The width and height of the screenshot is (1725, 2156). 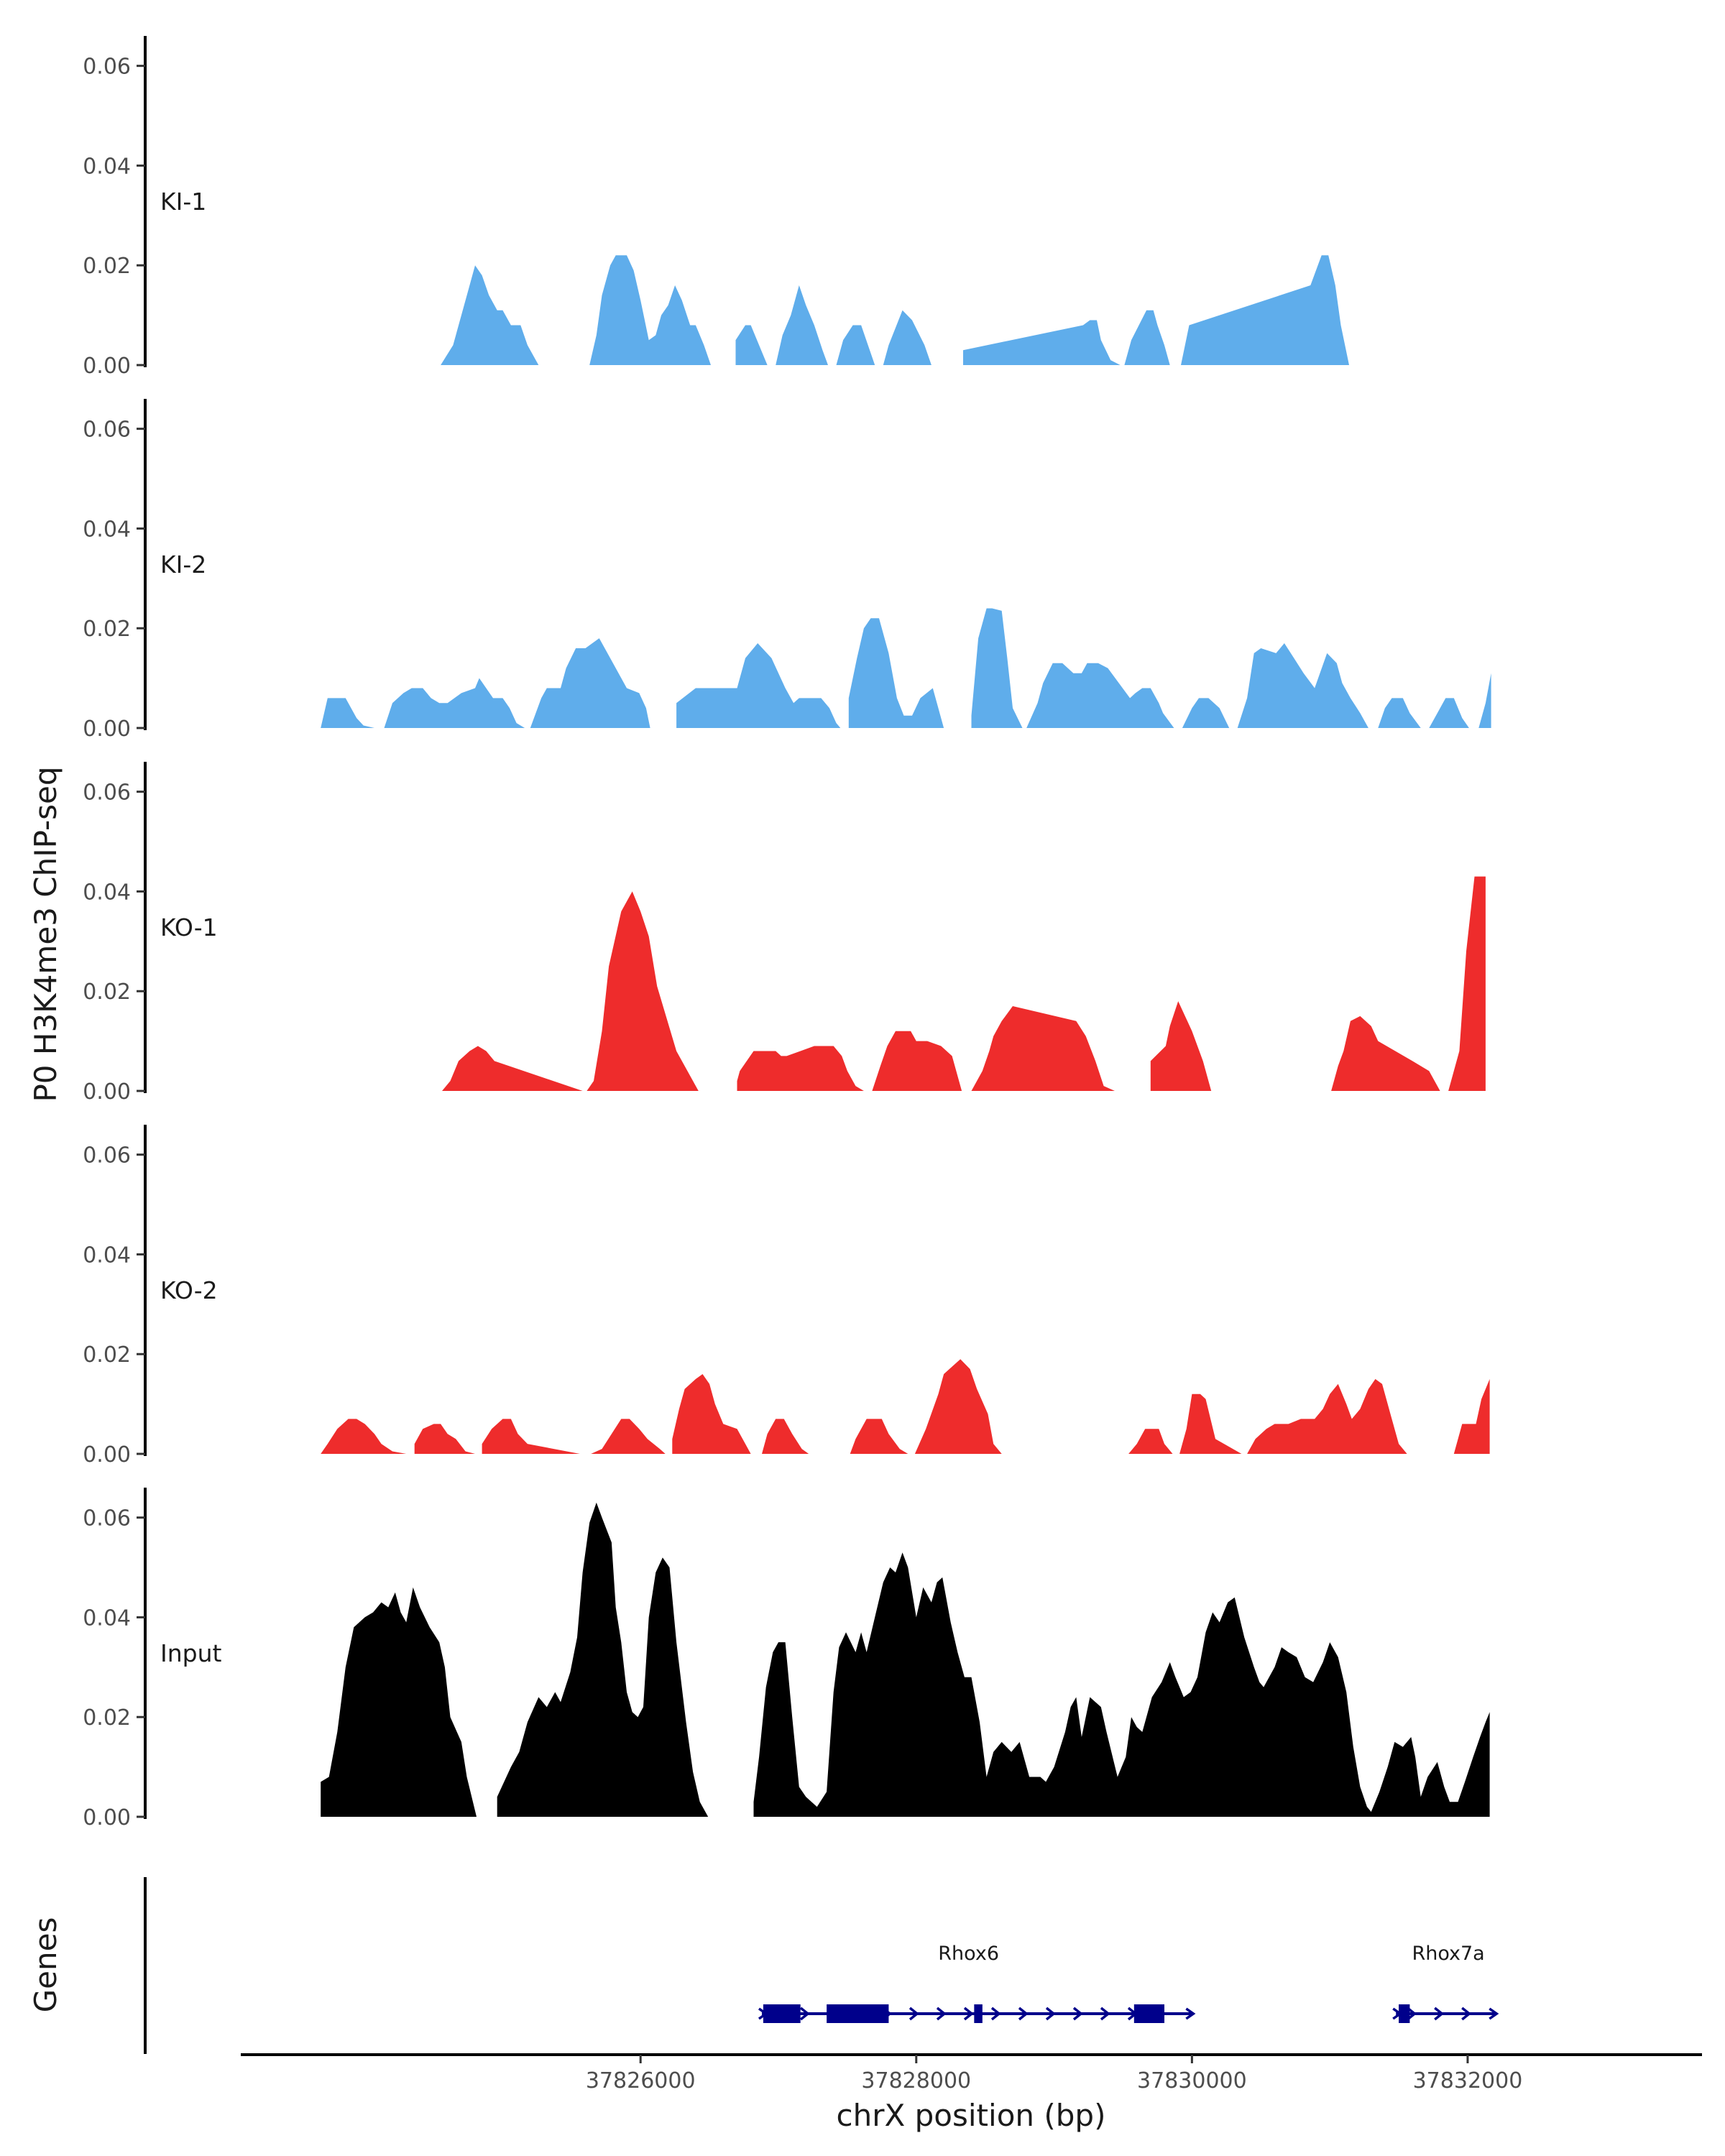 I want to click on gene-label: Rhox7a, so click(x=1448, y=1954).